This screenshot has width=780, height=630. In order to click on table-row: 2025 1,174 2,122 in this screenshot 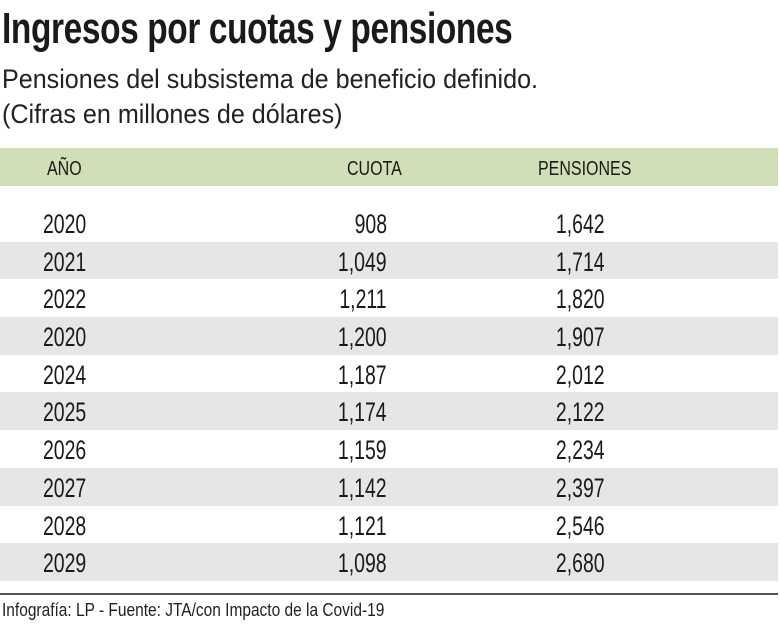, I will do `click(389, 411)`.